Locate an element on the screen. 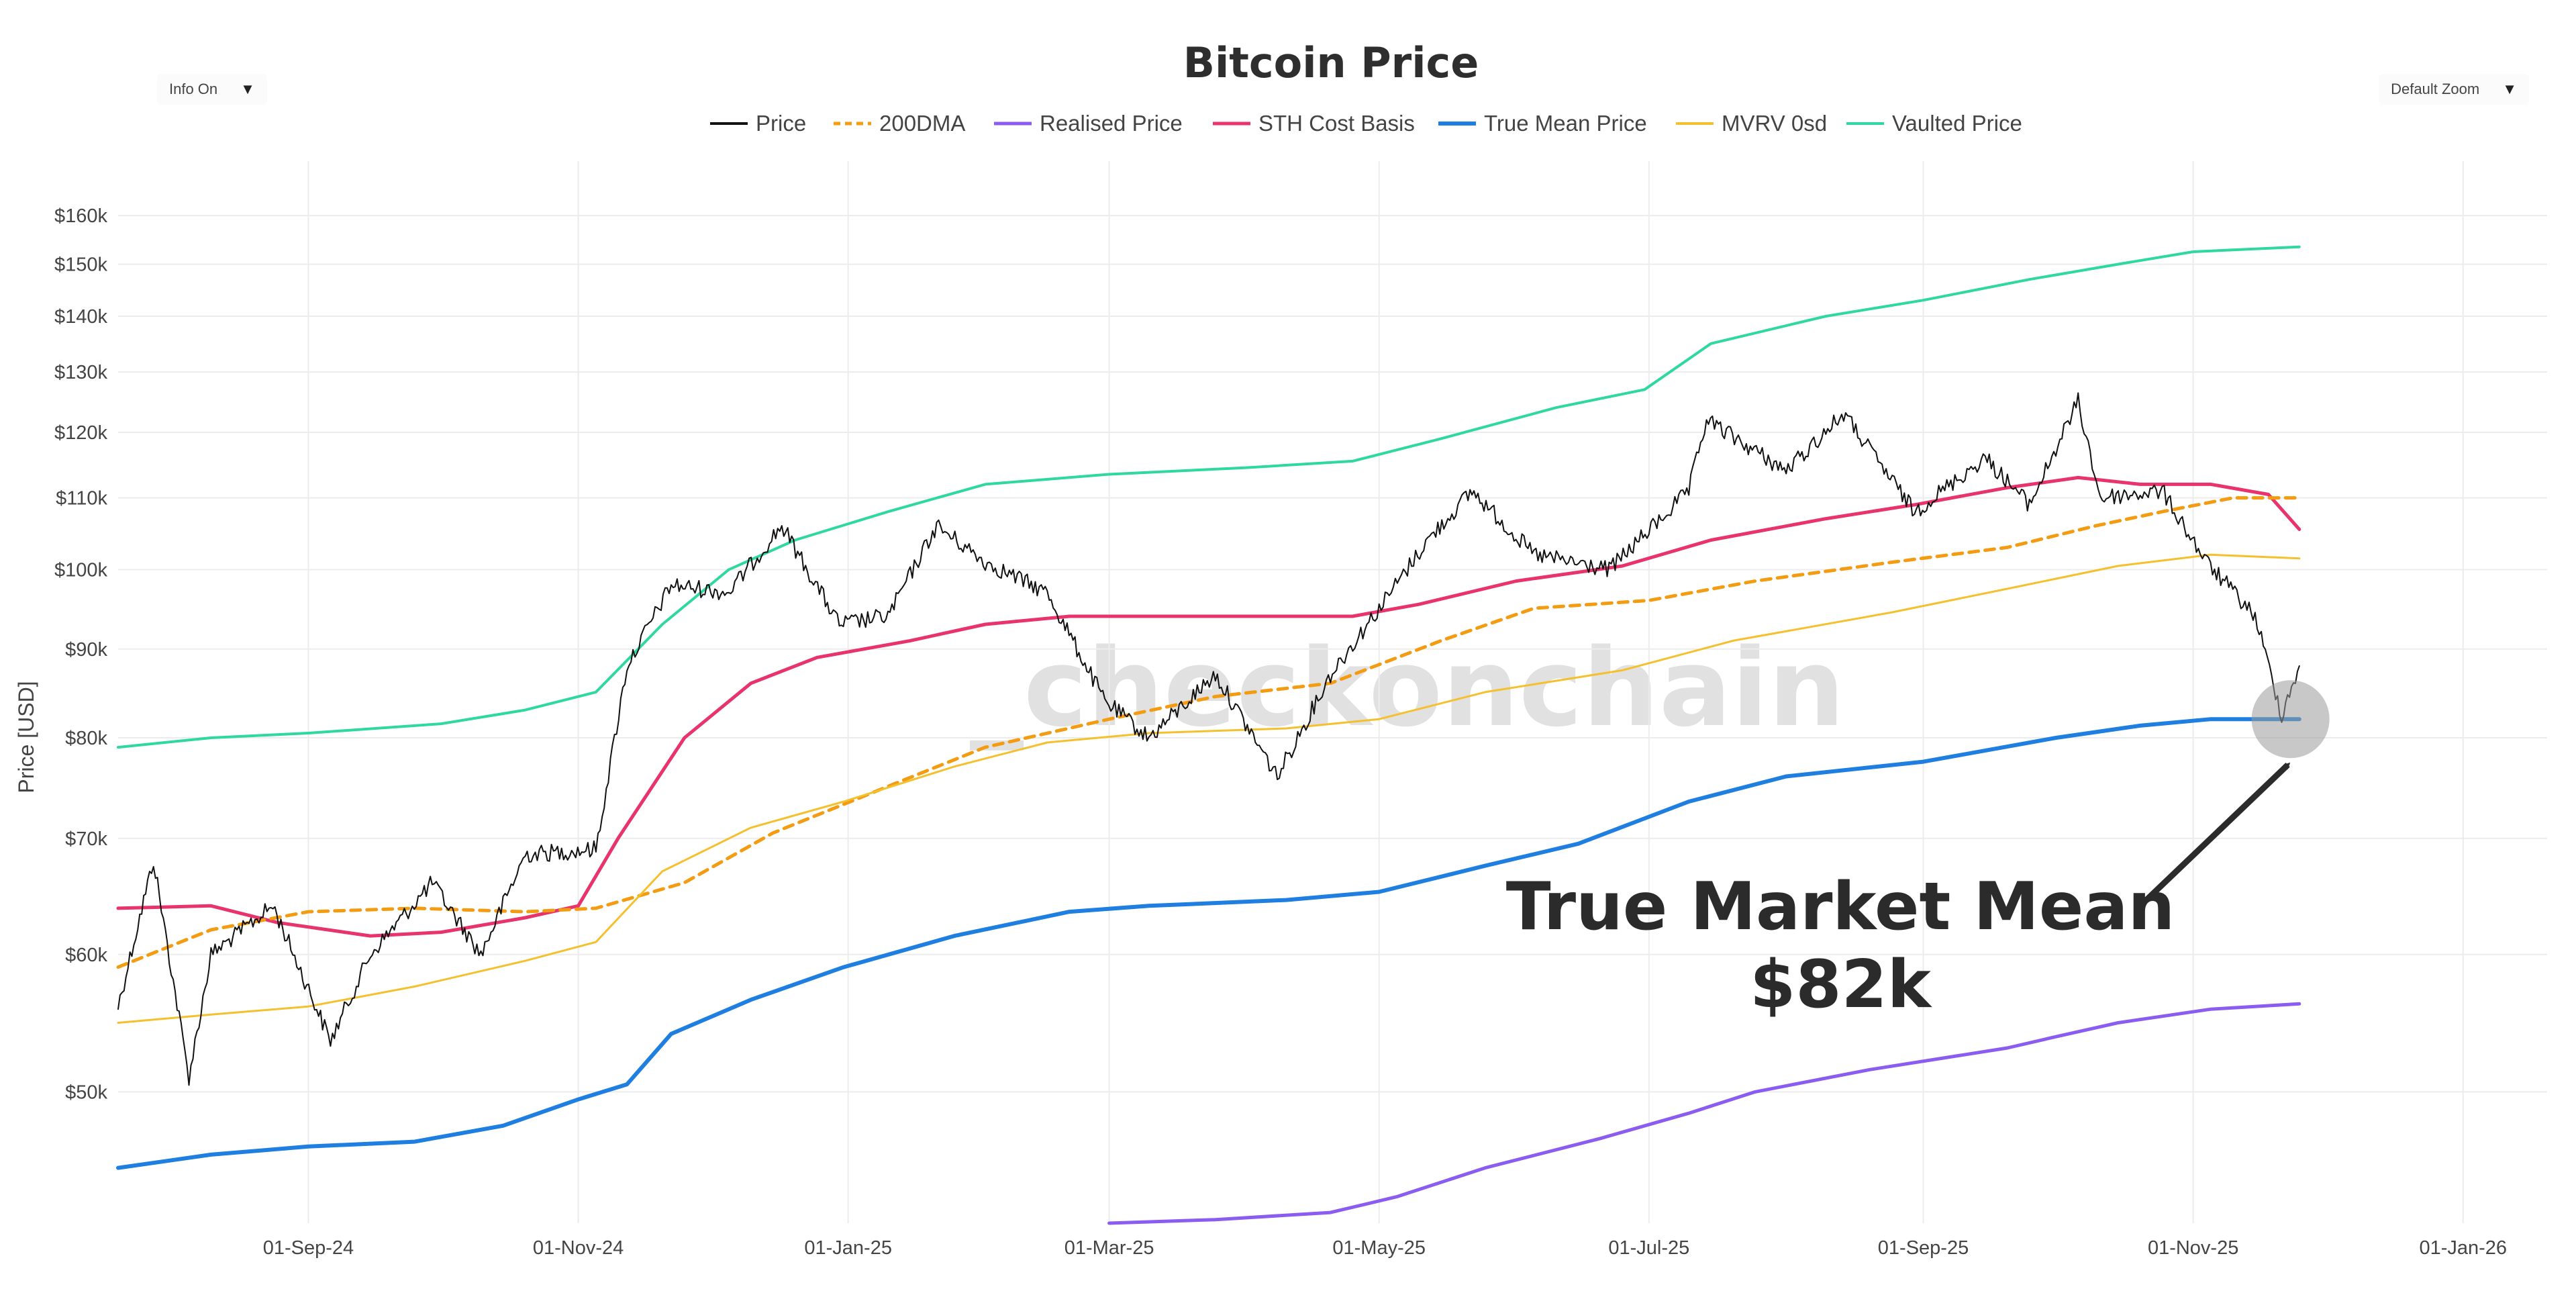 The height and width of the screenshot is (1293, 2576). x-tick-label: 01-Jul-25 is located at coordinates (1648, 1248).